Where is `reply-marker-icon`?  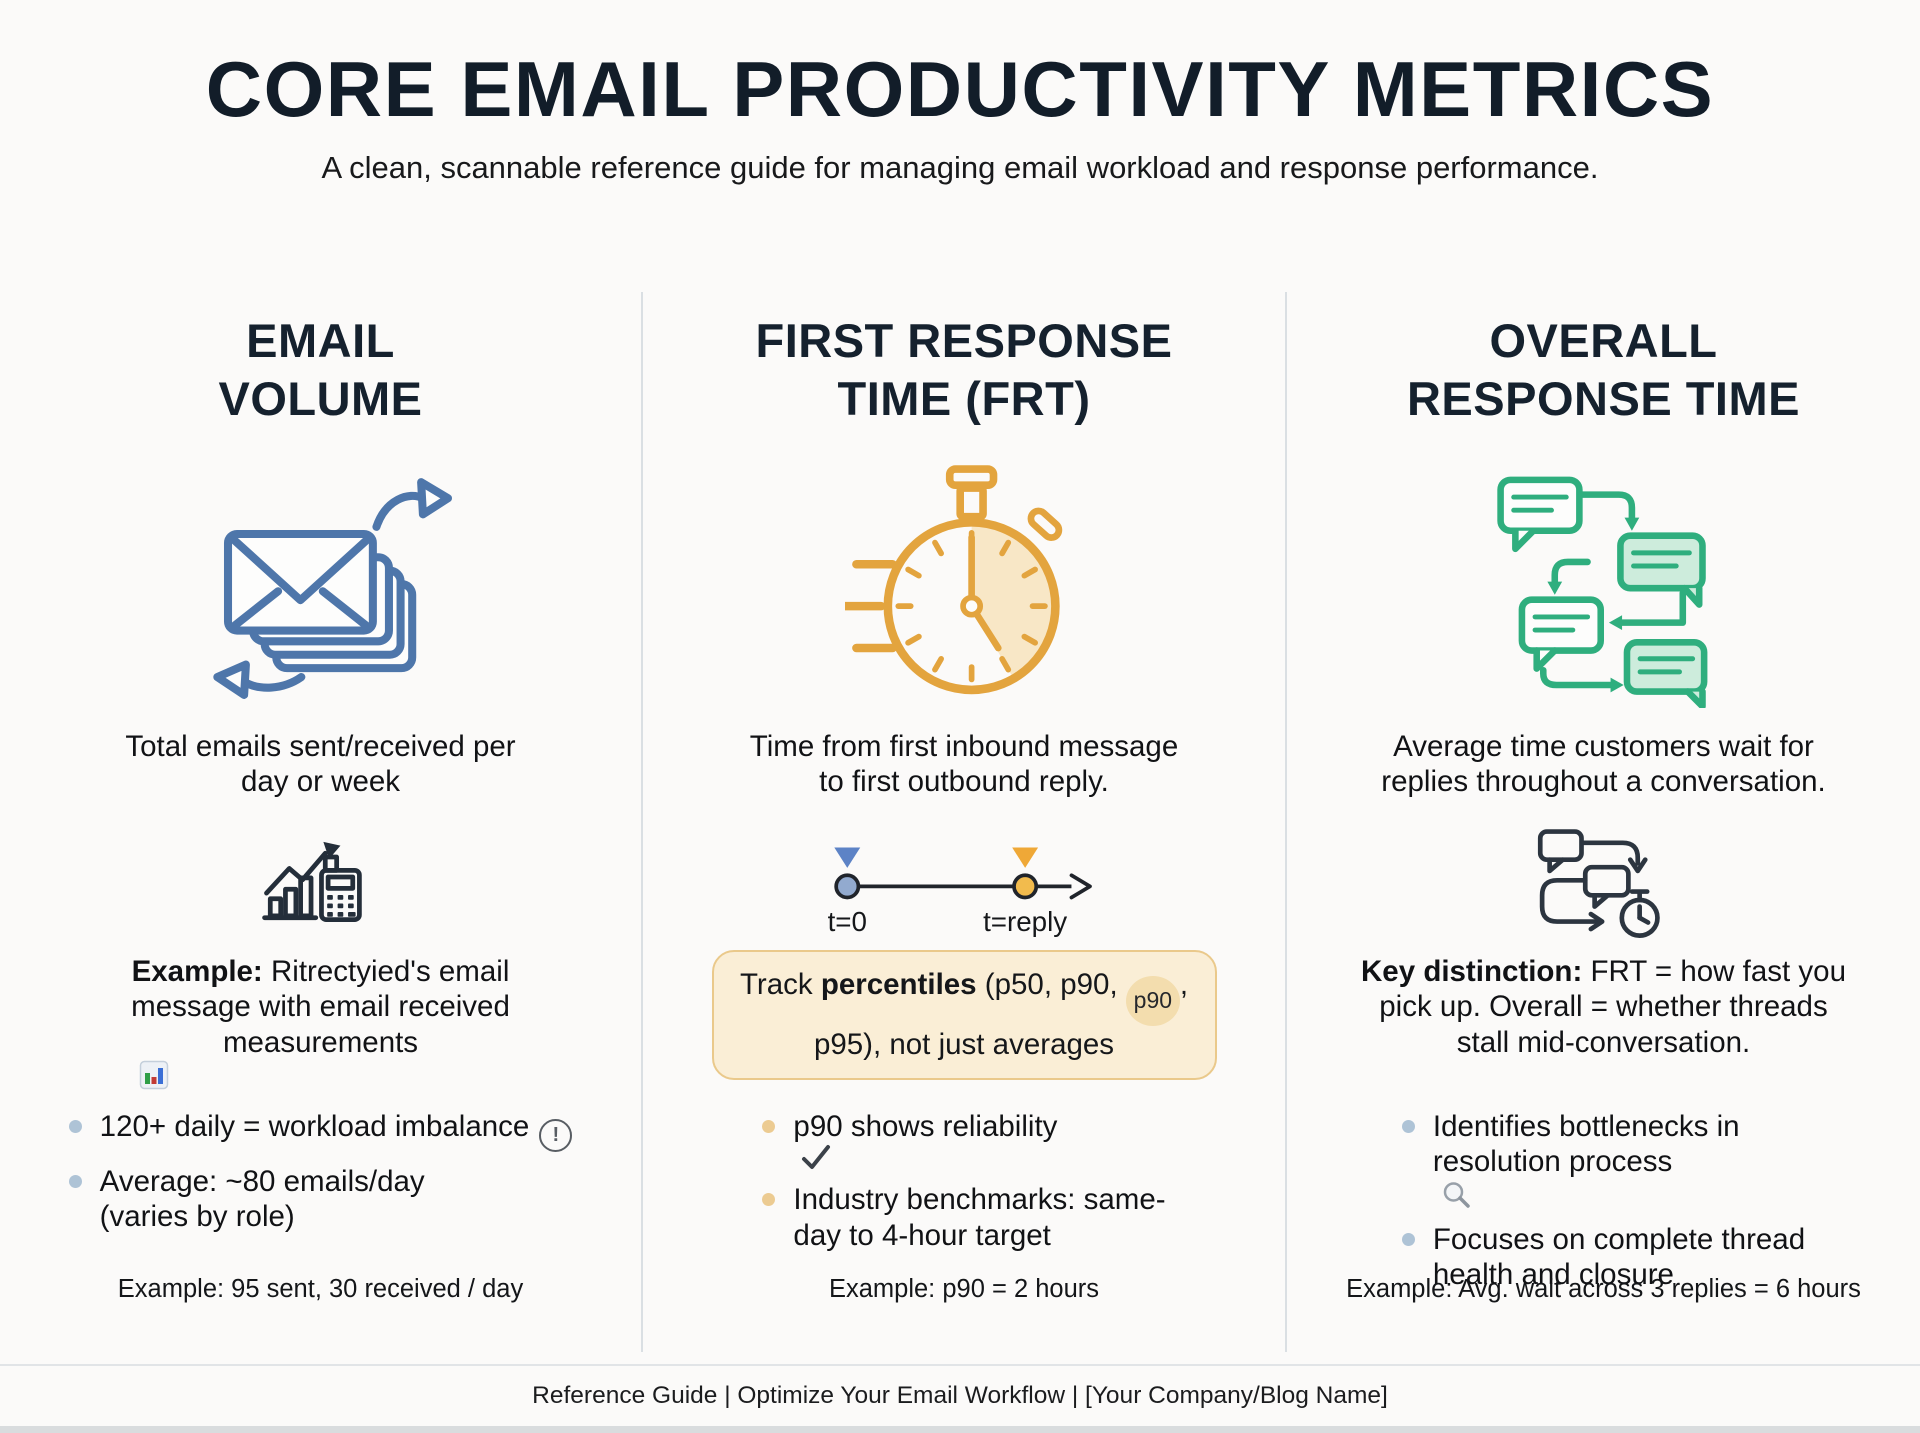
reply-marker-icon is located at coordinates (1025, 857).